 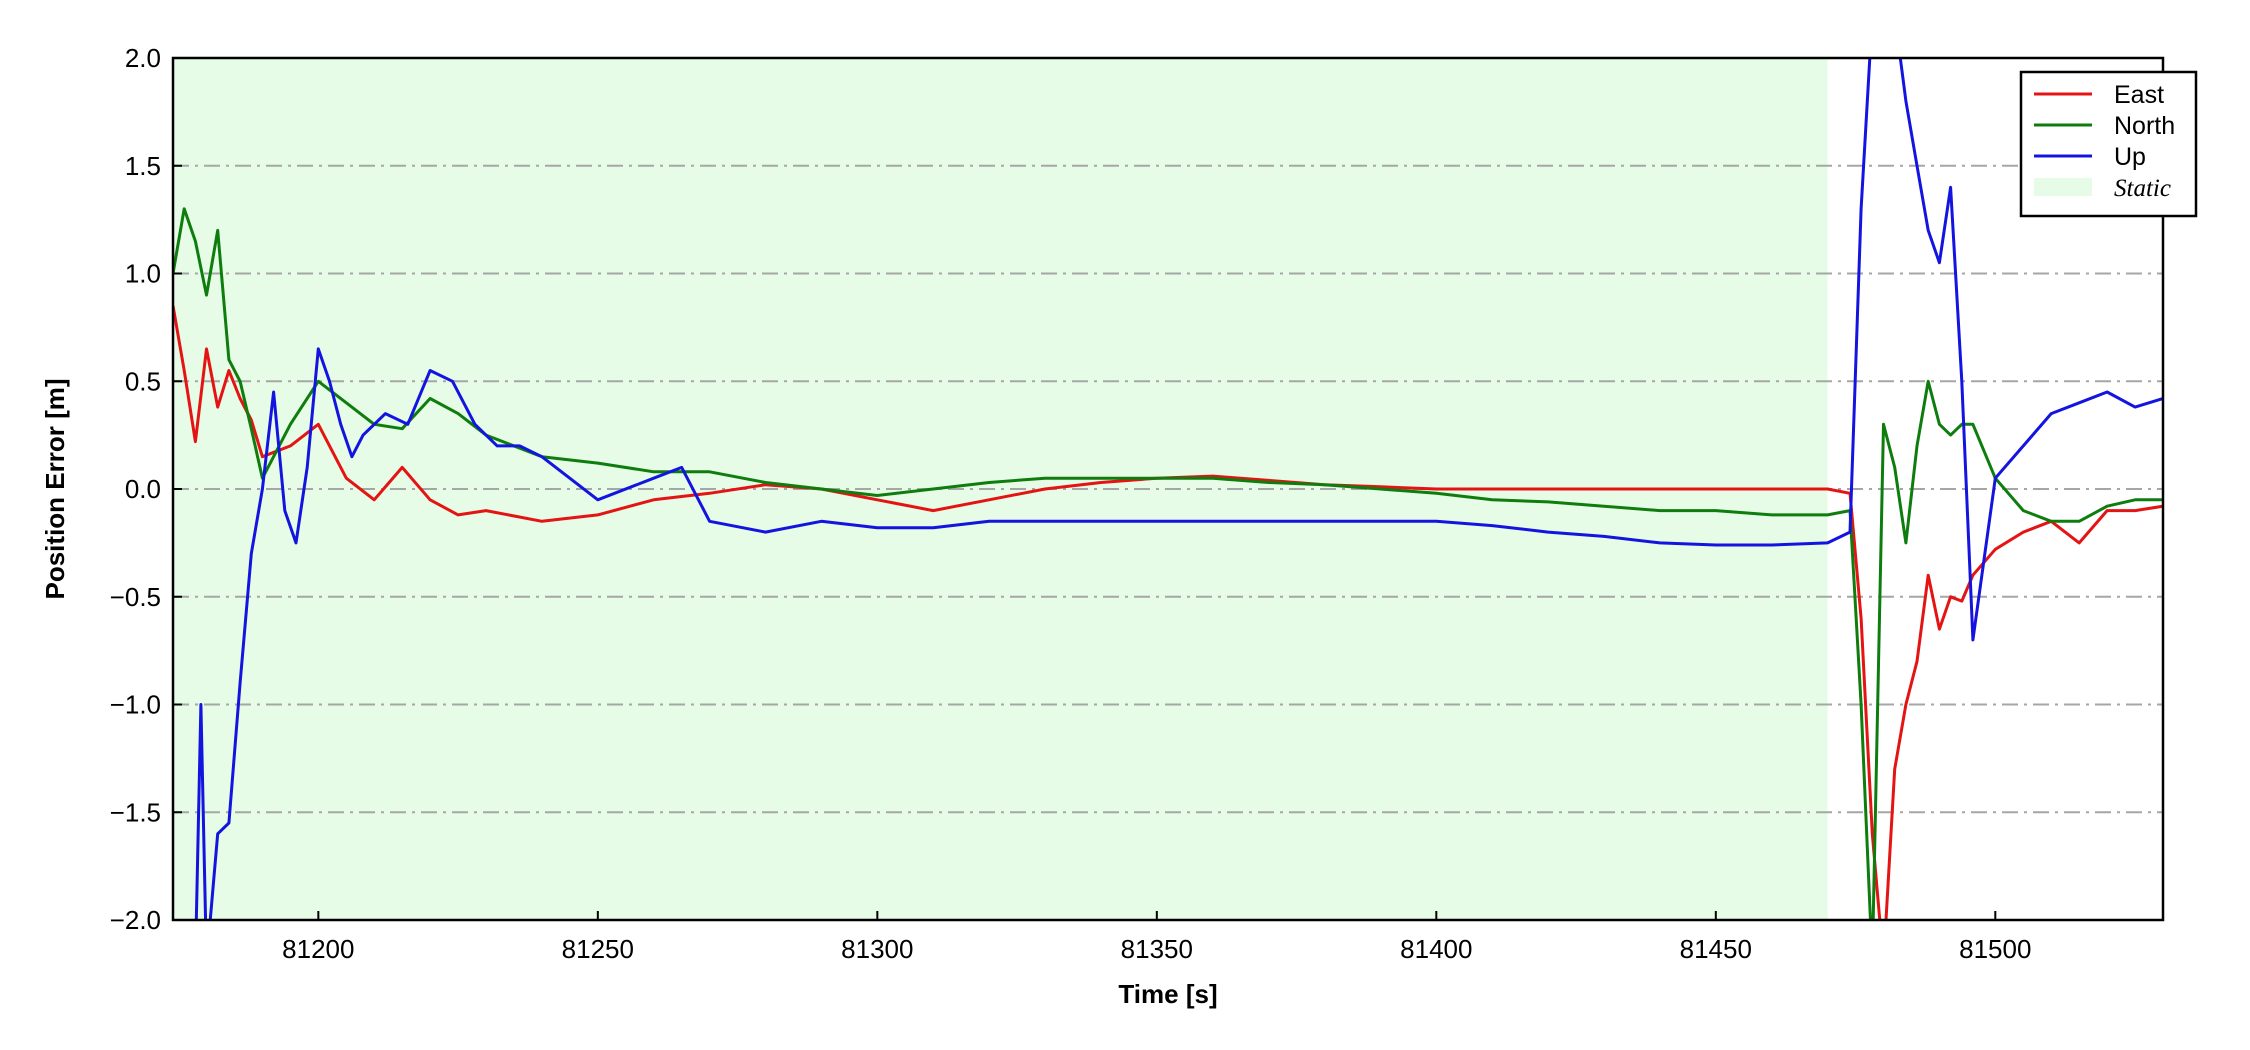 What do you see at coordinates (143, 166) in the screenshot?
I see `y-tick-label: 1.5` at bounding box center [143, 166].